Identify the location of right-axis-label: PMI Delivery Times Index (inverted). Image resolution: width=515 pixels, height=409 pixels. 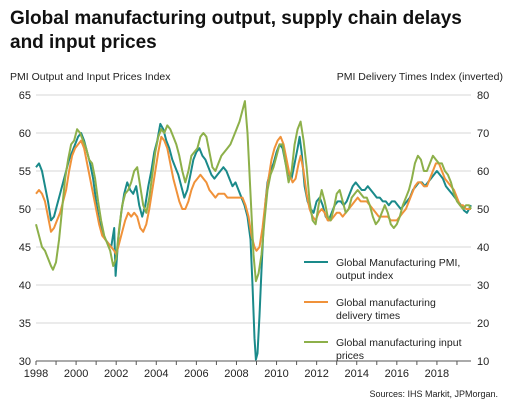
(420, 77).